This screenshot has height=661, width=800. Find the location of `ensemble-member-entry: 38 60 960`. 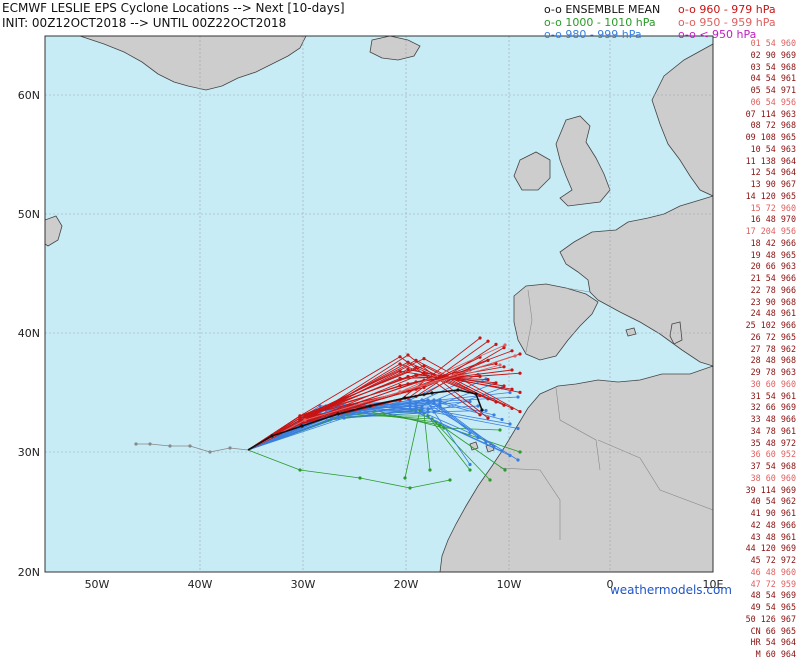

ensemble-member-entry: 38 60 960 is located at coordinates (773, 477).